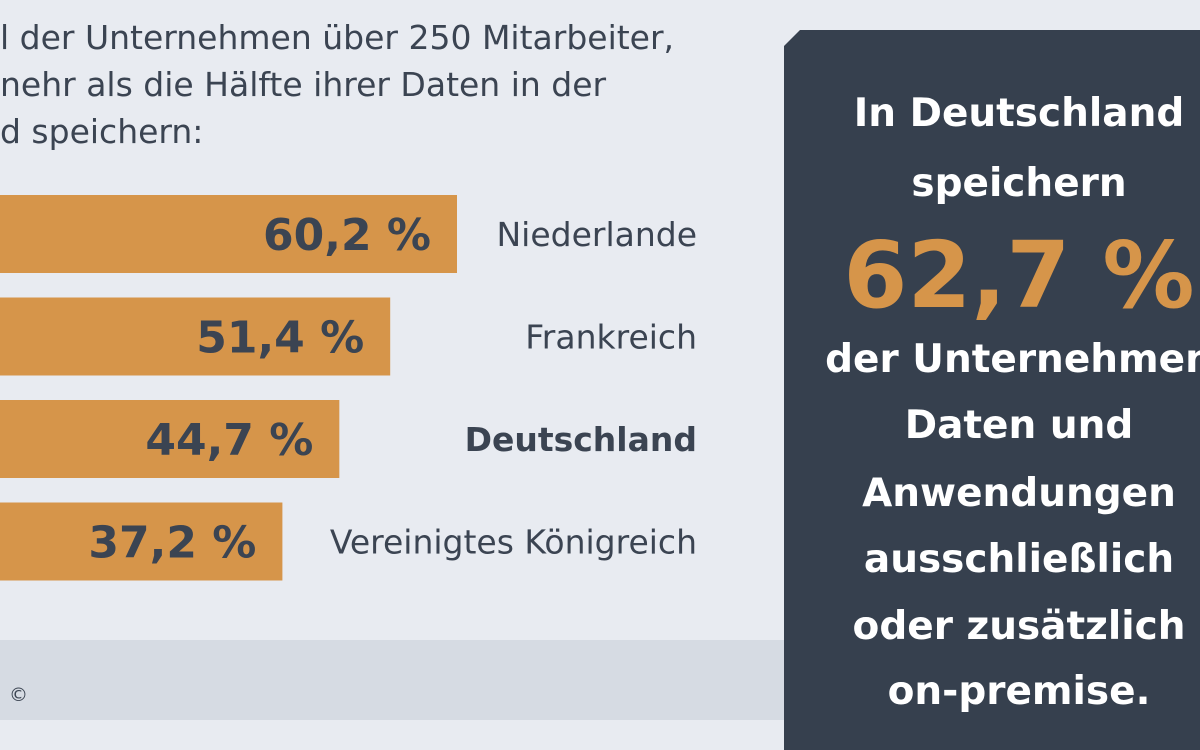 The height and width of the screenshot is (750, 1200). Describe the element at coordinates (303, 84) in the screenshot. I see `intro-line-2: nehr als die Hälfte ihrer Daten in der` at that location.